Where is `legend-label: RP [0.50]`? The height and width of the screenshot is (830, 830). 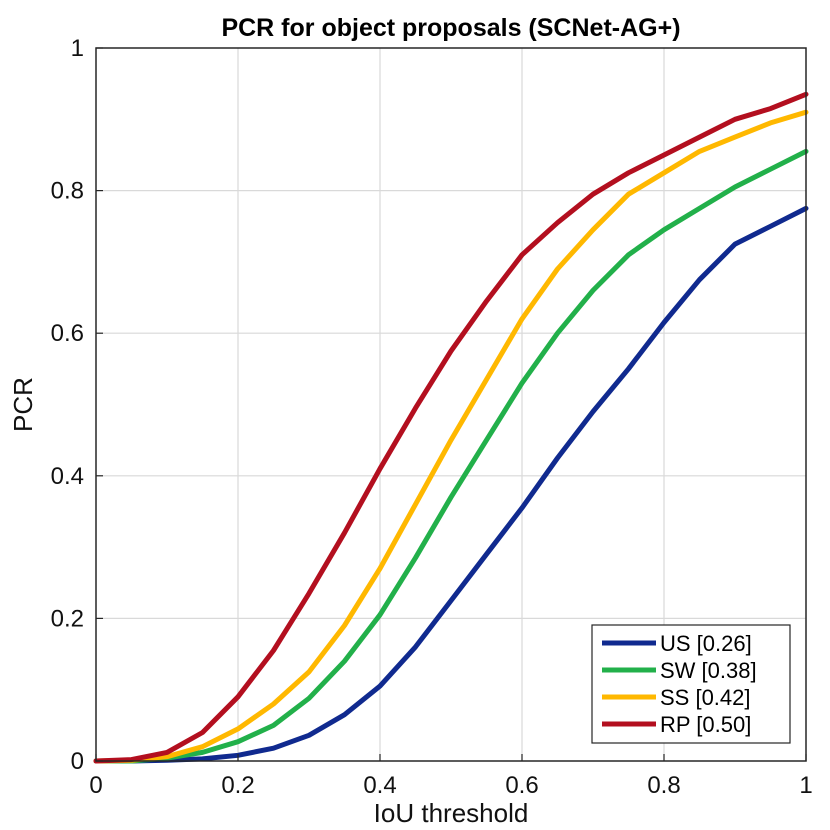 legend-label: RP [0.50] is located at coordinates (705, 724).